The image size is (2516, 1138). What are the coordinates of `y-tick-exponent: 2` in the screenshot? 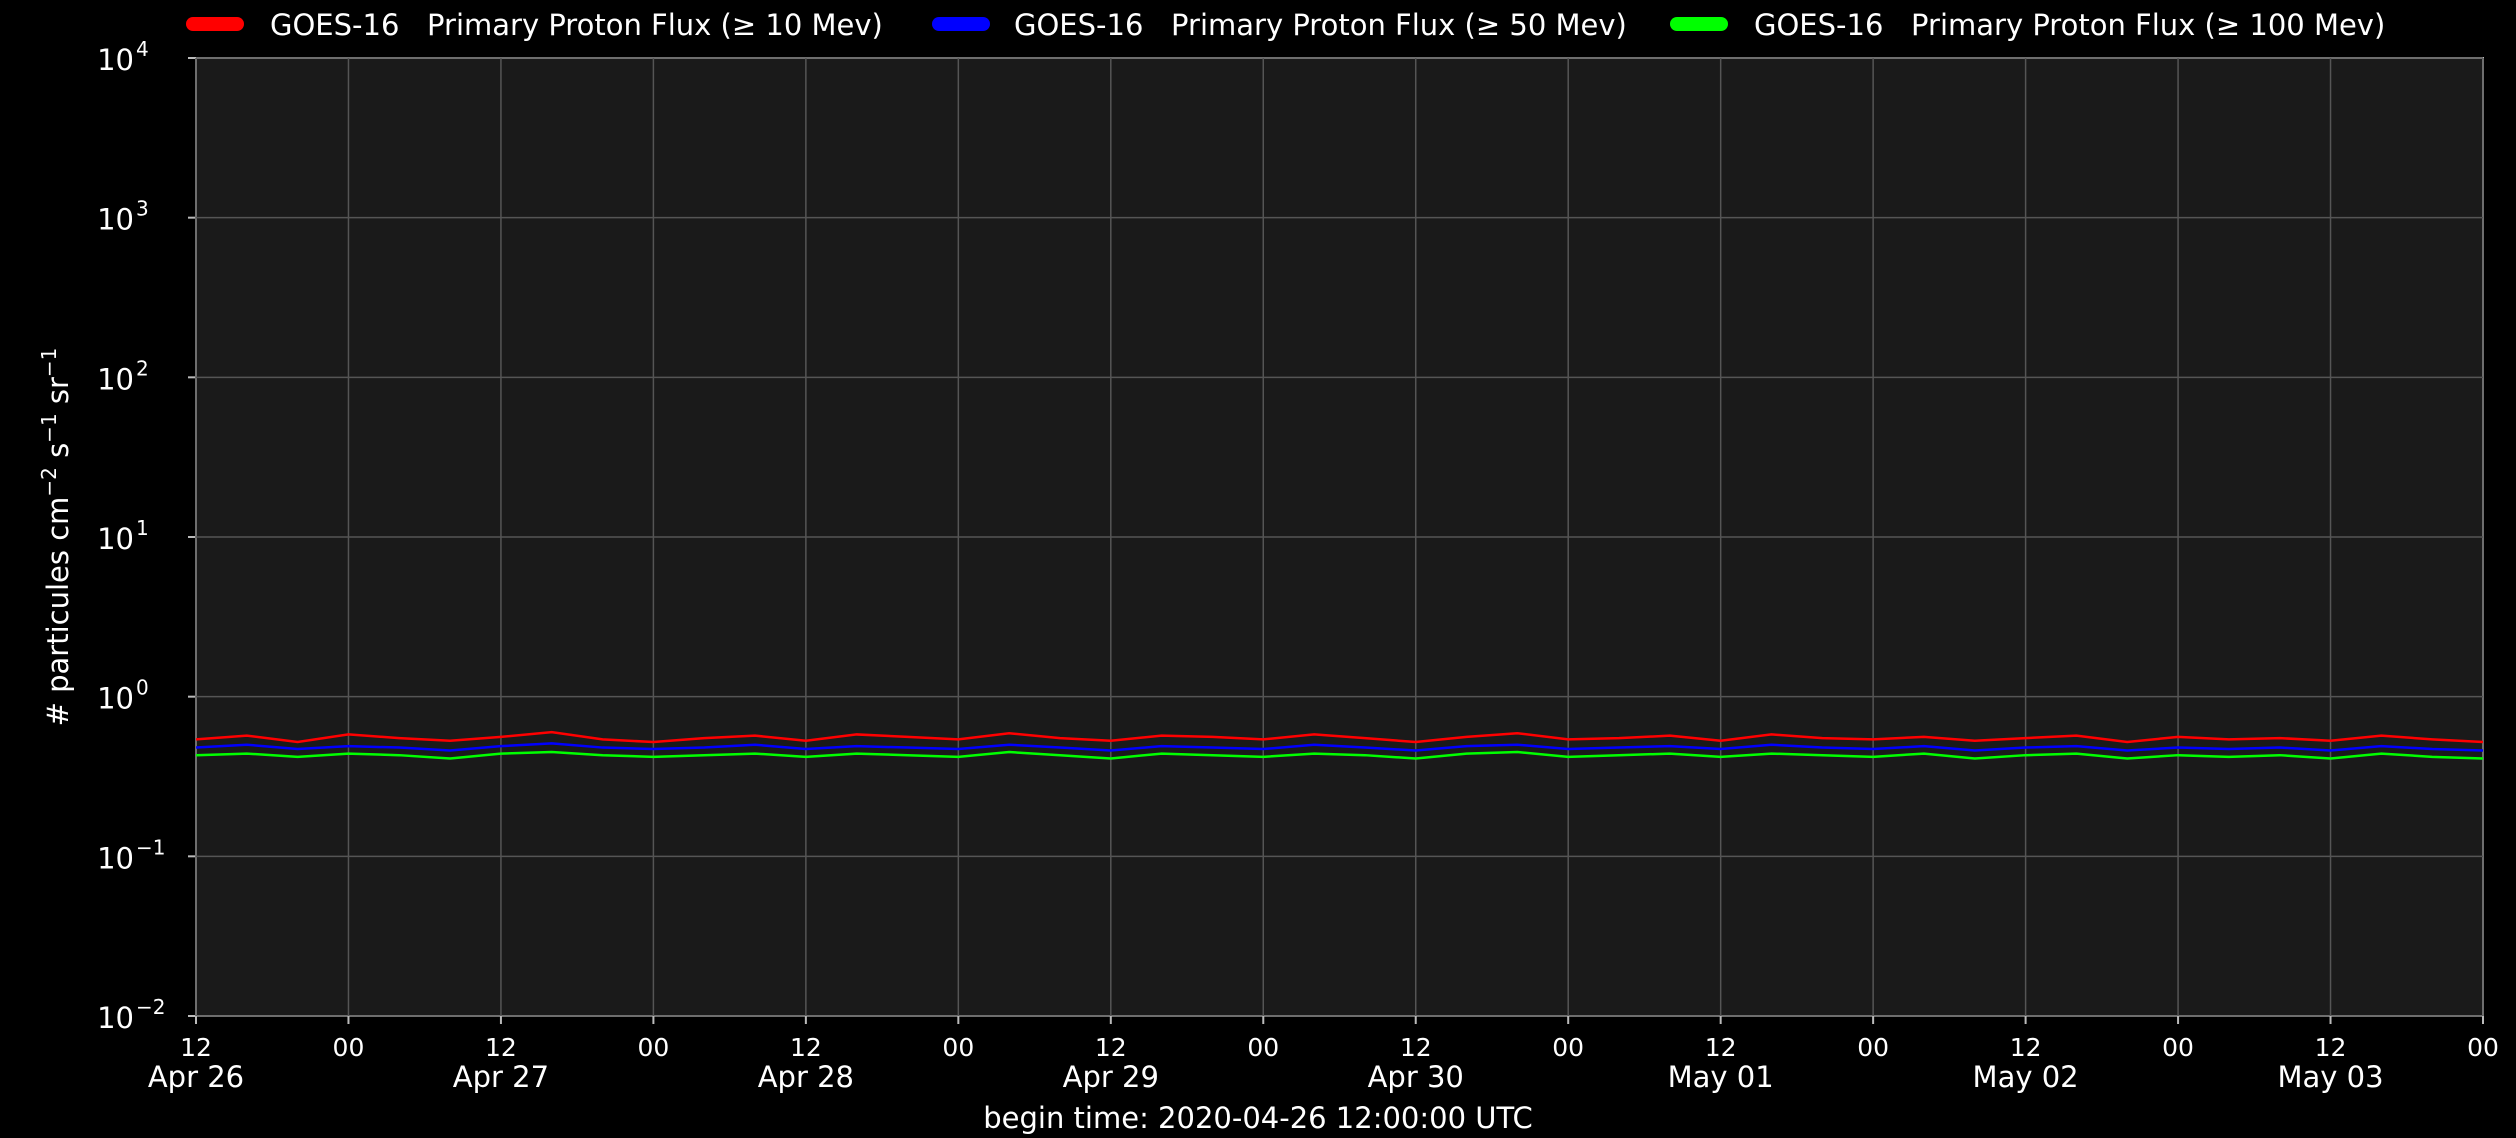 It's located at (142, 368).